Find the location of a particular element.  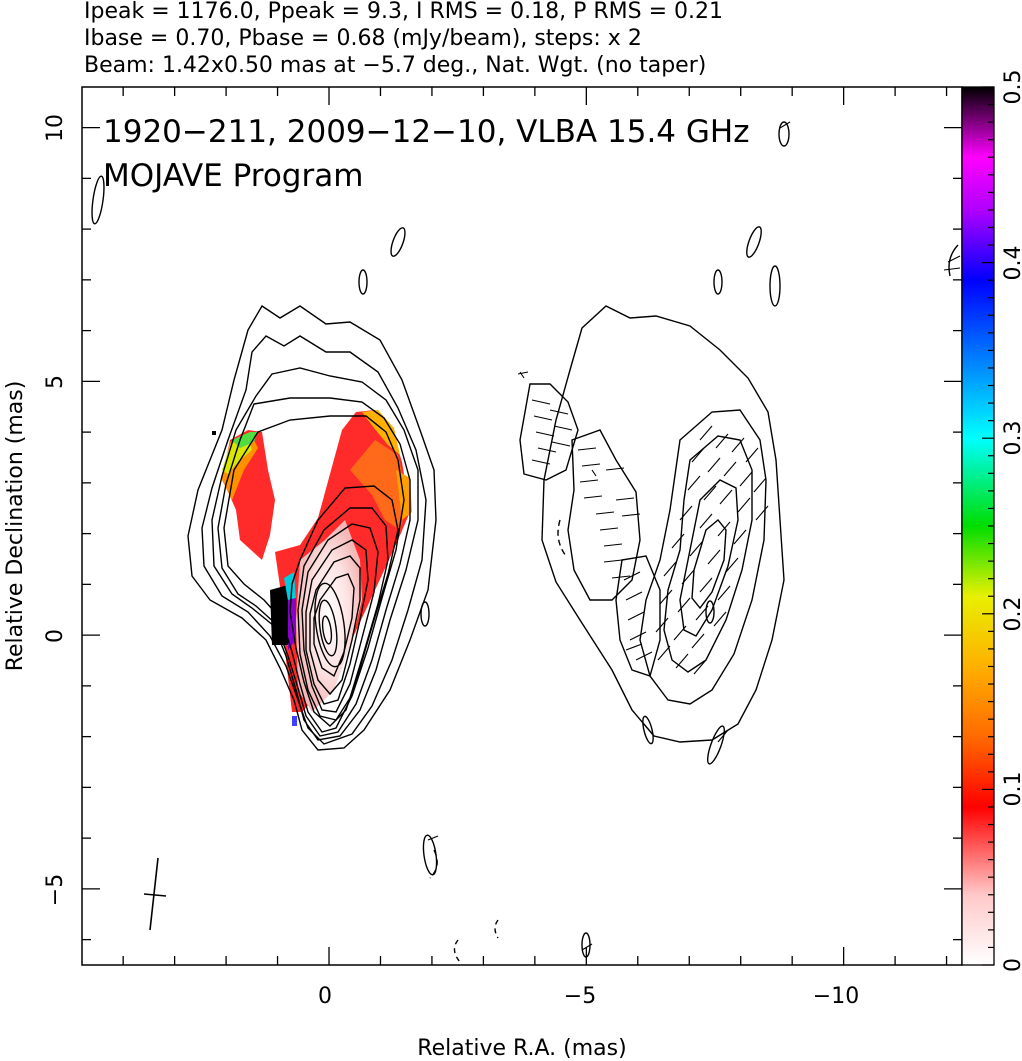

colorbar-label-0.3: 0.3 is located at coordinates (1011, 438).